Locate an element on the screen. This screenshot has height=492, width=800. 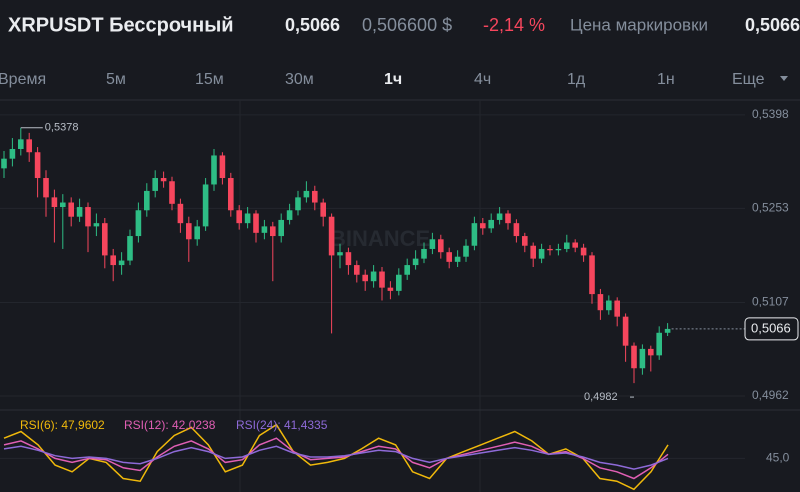
timeframe-tab: 30м is located at coordinates (299, 79).